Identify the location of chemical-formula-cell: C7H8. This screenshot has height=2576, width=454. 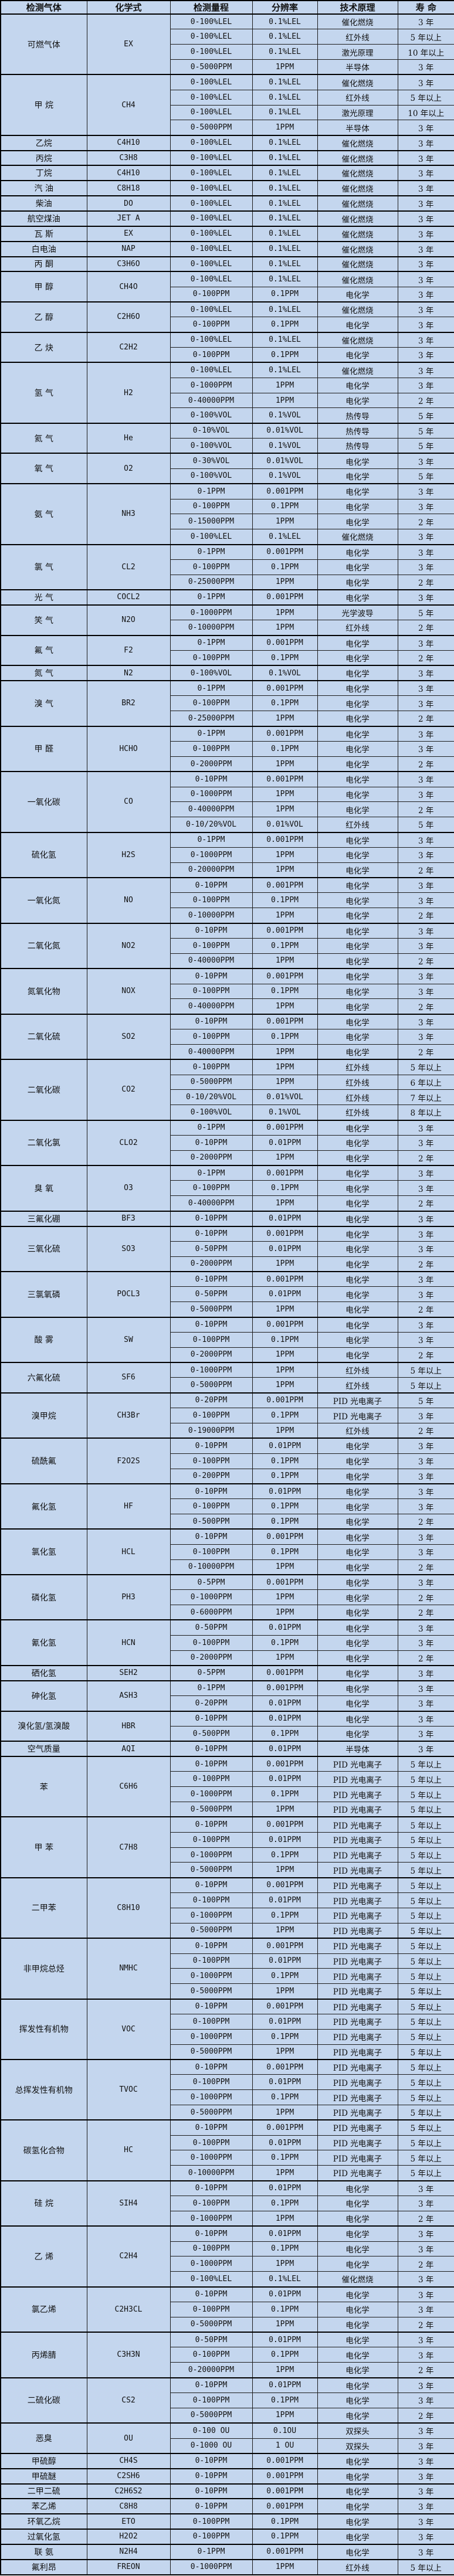
(128, 1847).